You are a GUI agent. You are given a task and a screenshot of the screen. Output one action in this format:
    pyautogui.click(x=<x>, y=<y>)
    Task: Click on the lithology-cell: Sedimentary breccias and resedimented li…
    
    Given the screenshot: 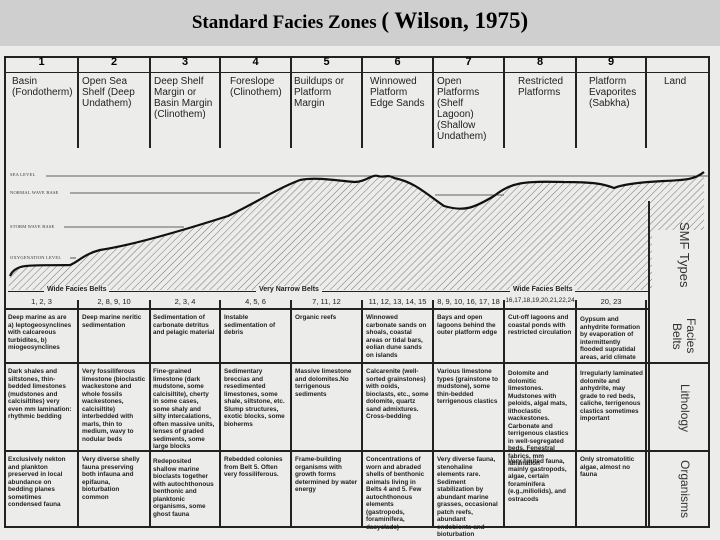 What is the action you would take?
    pyautogui.click(x=254, y=398)
    